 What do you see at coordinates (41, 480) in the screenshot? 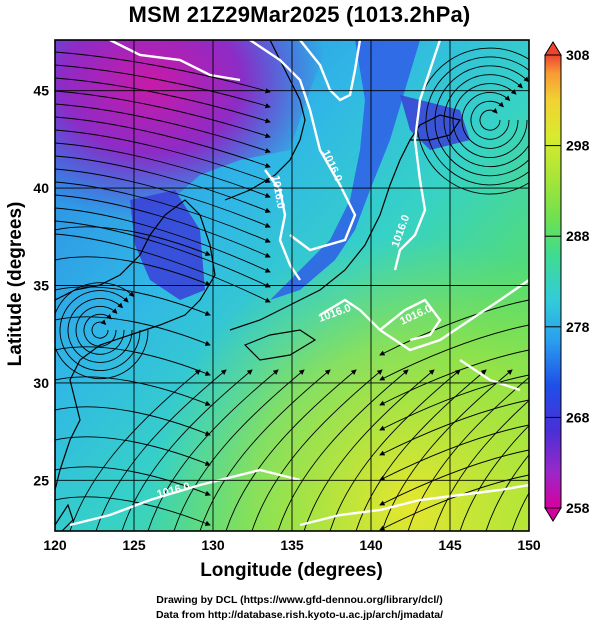
I see `y-tick-label: 25` at bounding box center [41, 480].